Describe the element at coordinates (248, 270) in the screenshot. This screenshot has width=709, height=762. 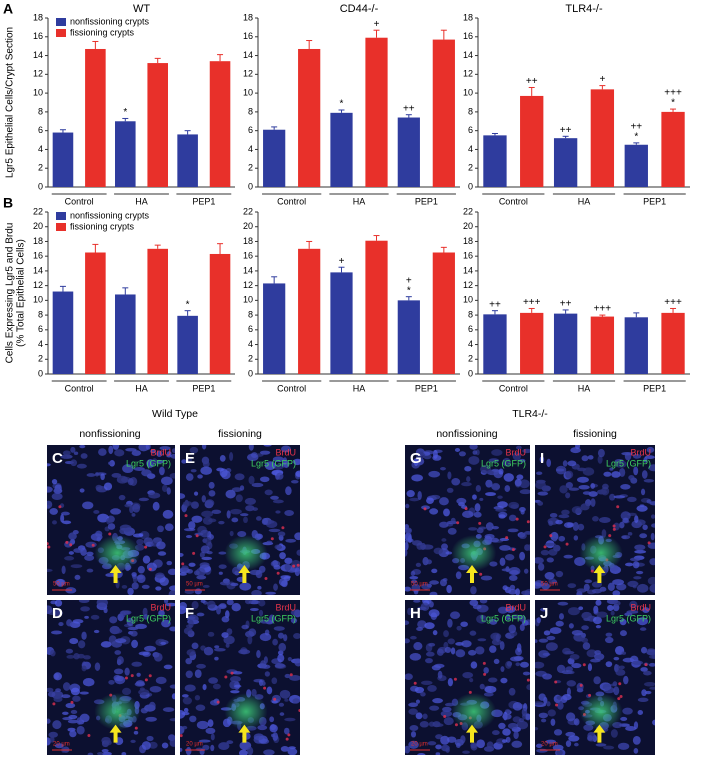
I see `y-tick-label: 14` at that location.